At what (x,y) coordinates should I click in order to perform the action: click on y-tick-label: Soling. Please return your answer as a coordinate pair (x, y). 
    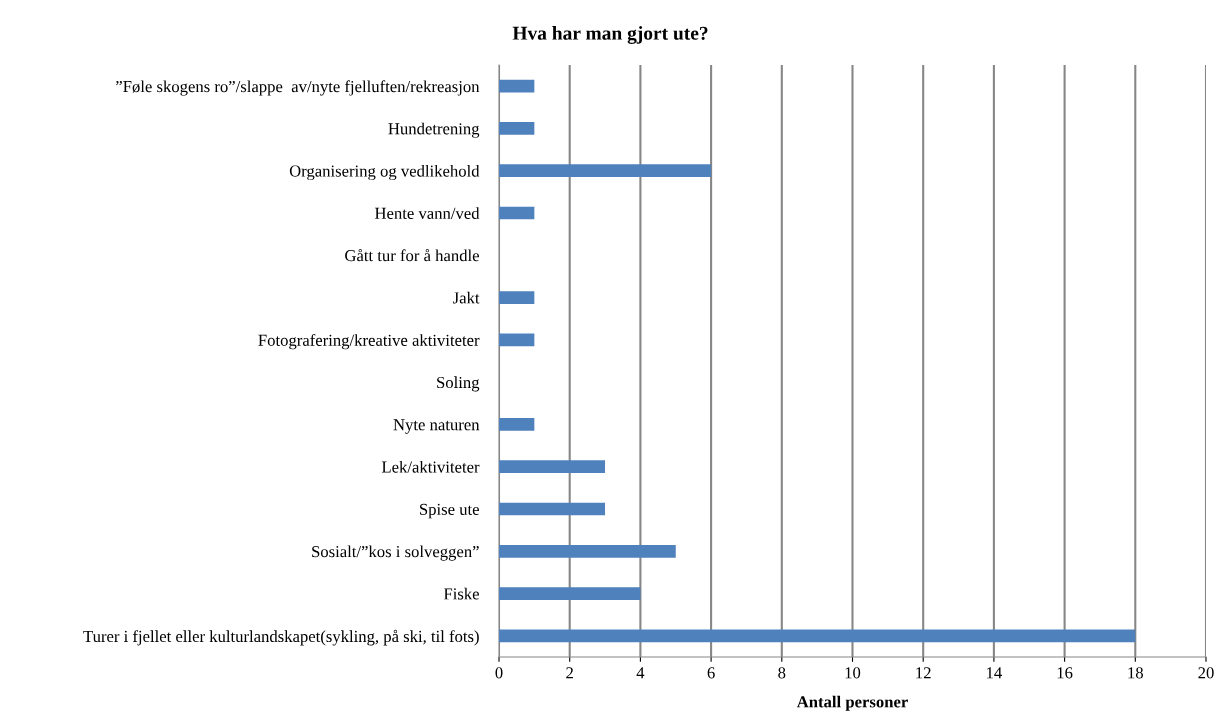
    Looking at the image, I should click on (458, 384).